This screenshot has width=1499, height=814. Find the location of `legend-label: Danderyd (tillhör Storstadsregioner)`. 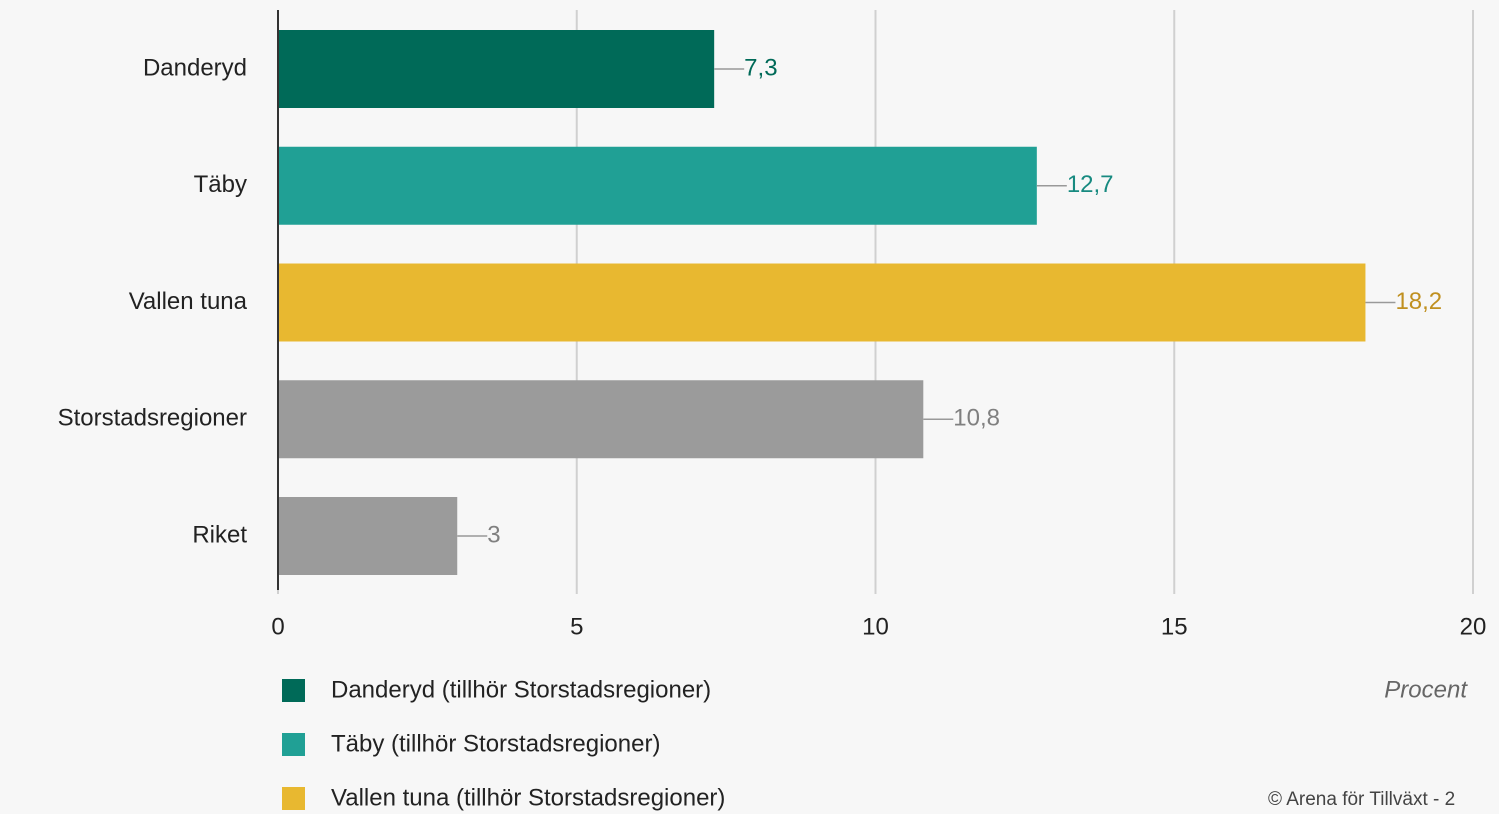

legend-label: Danderyd (tillhör Storstadsregioner) is located at coordinates (521, 689).